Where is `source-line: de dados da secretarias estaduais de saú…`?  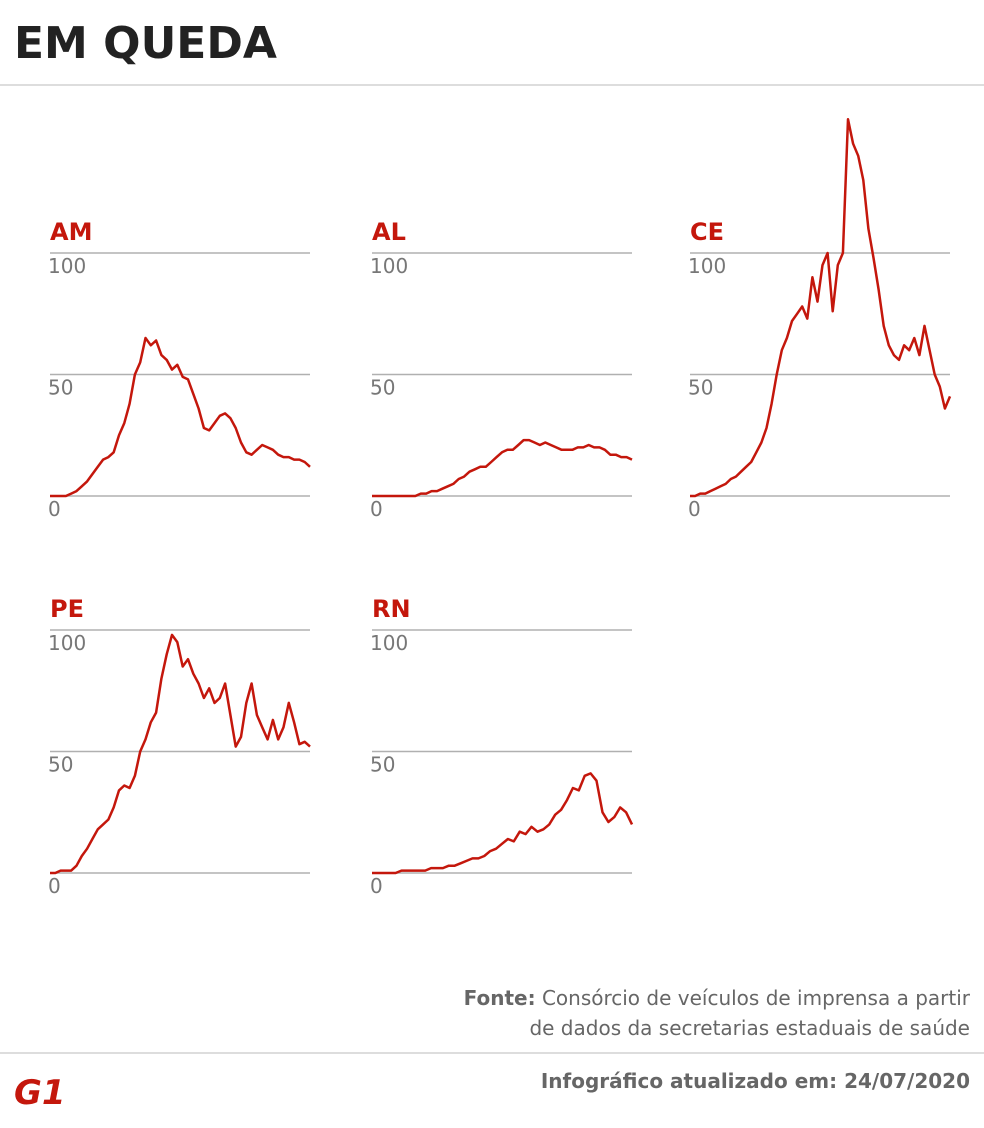
source-line: de dados da secretarias estaduais de saú… is located at coordinates (749, 1028).